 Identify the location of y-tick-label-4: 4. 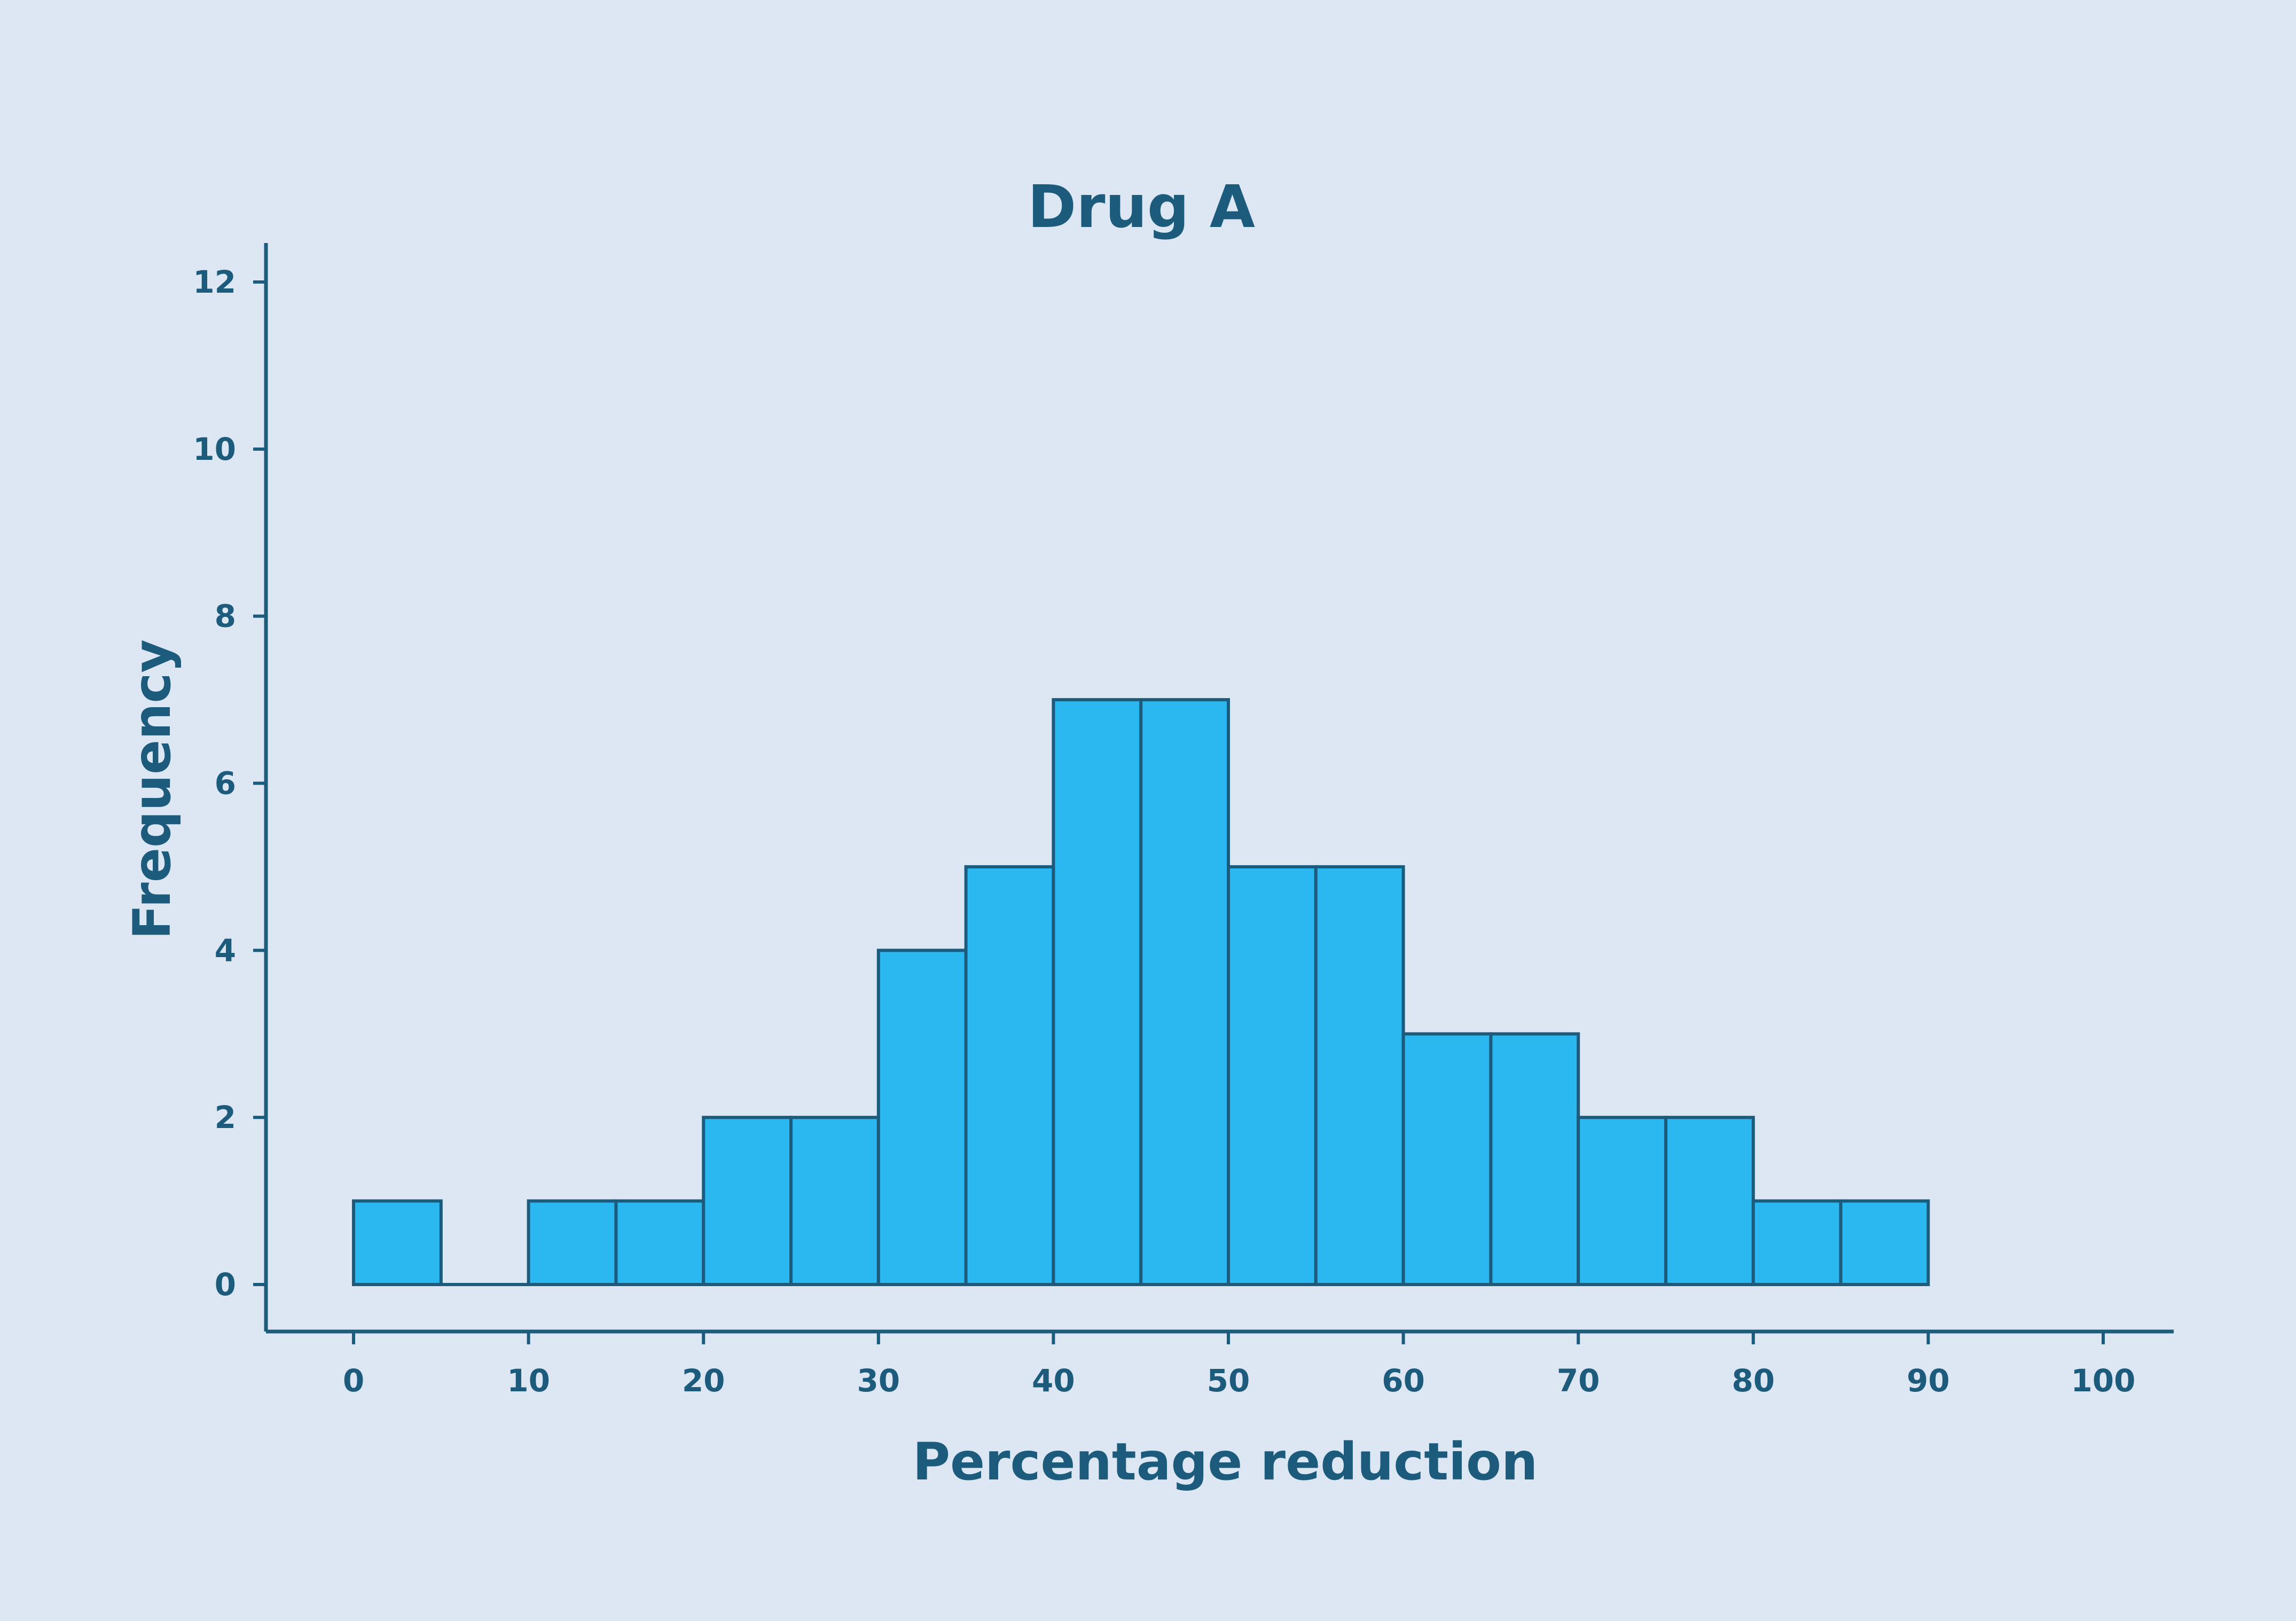
(226, 950).